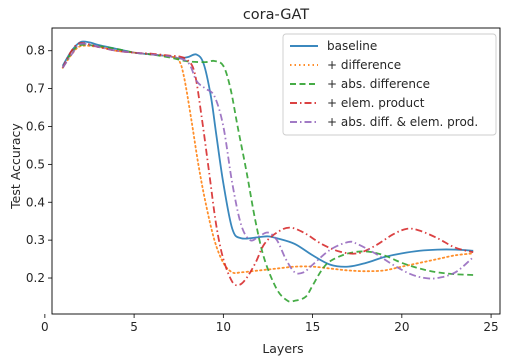  What do you see at coordinates (276, 15) in the screenshot?
I see `chart-title: cora-GAT` at bounding box center [276, 15].